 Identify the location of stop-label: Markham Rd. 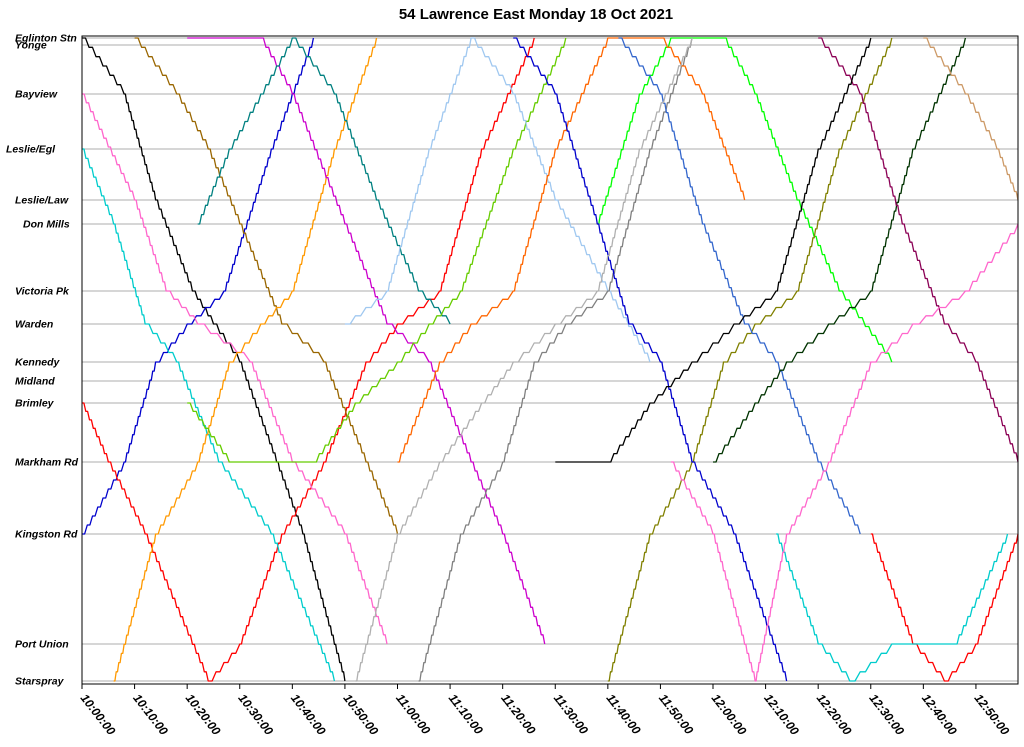
(47, 463).